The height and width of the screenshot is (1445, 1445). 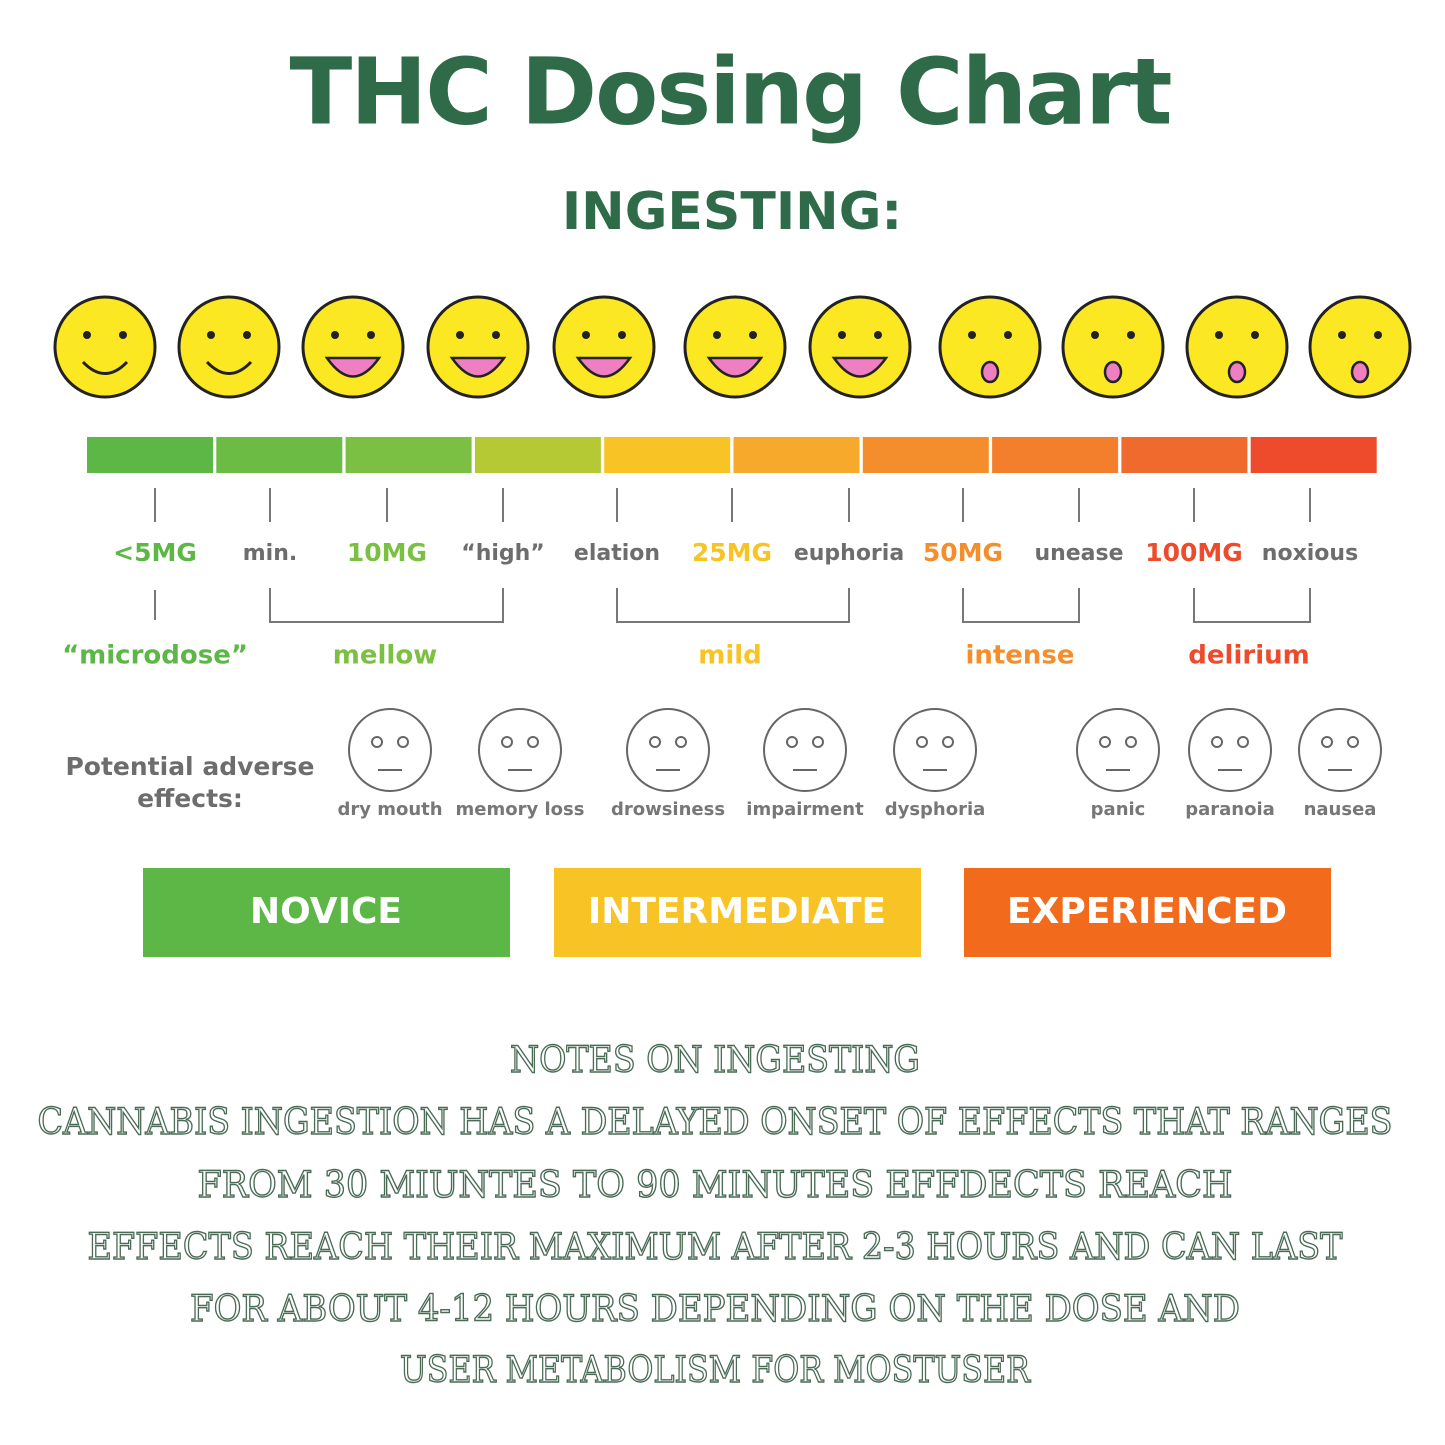 What do you see at coordinates (963, 552) in the screenshot?
I see `dose-label: 50MG` at bounding box center [963, 552].